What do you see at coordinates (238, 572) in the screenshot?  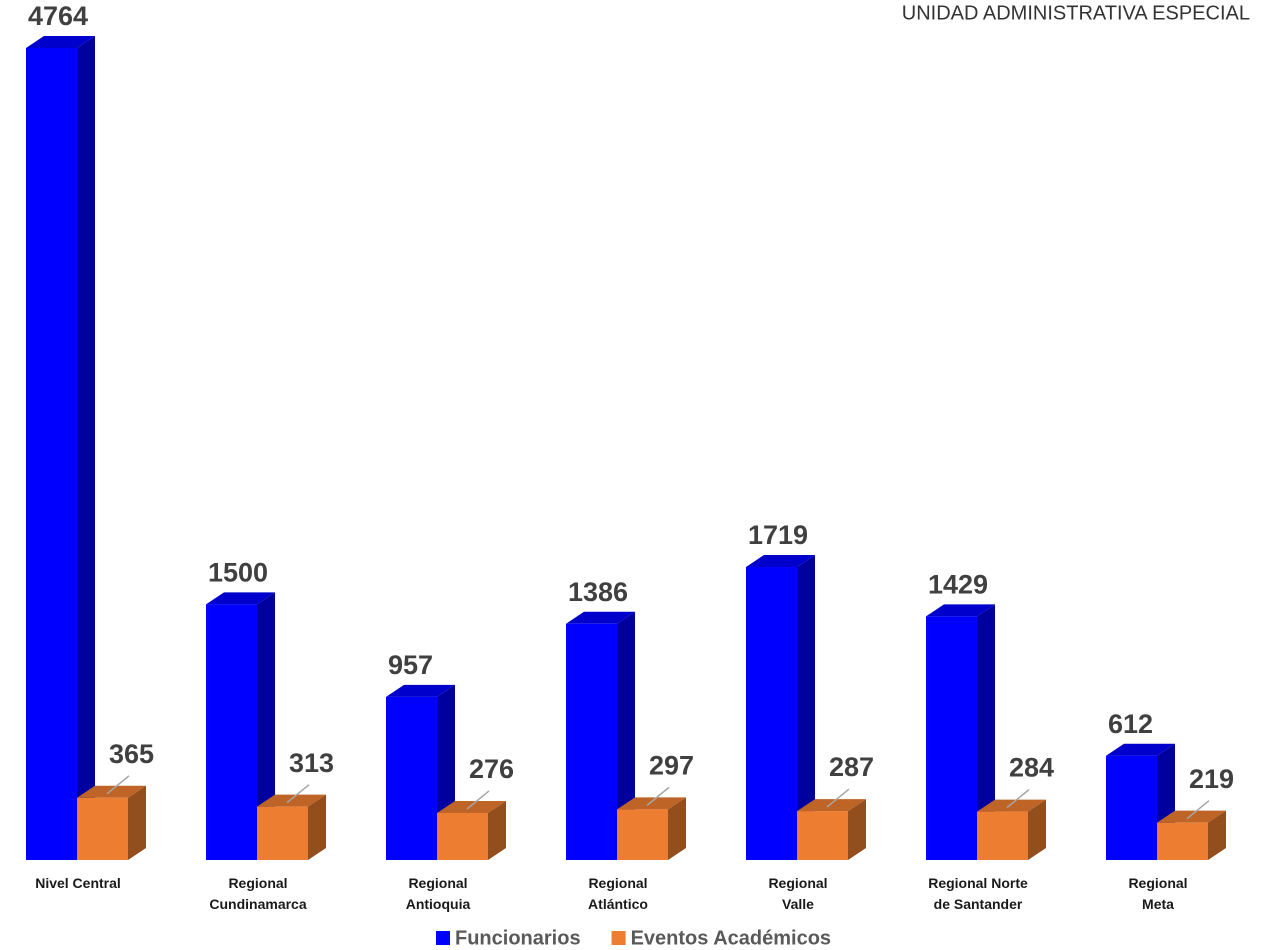 I see `value-label: 1500` at bounding box center [238, 572].